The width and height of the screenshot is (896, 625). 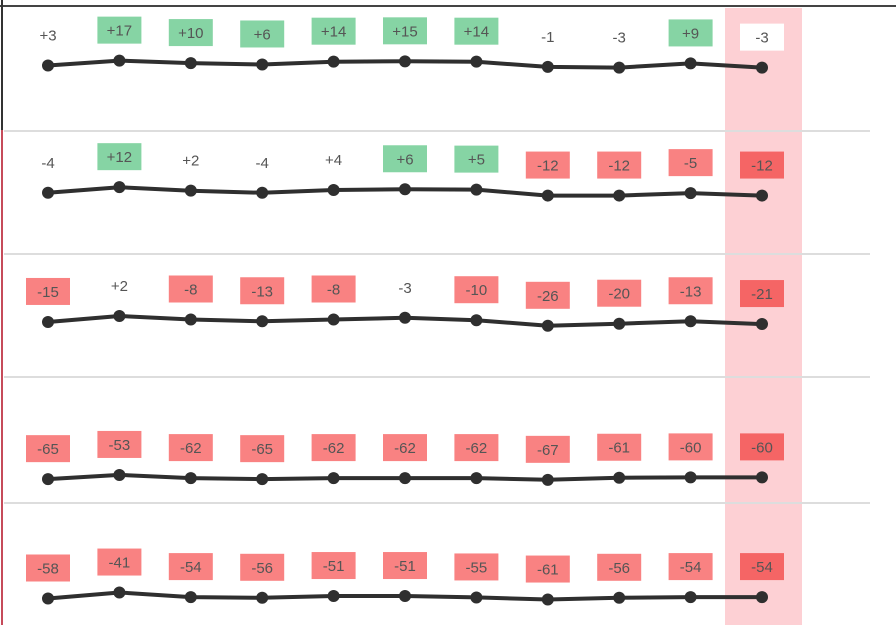 I want to click on data-label: -5, so click(x=690, y=163).